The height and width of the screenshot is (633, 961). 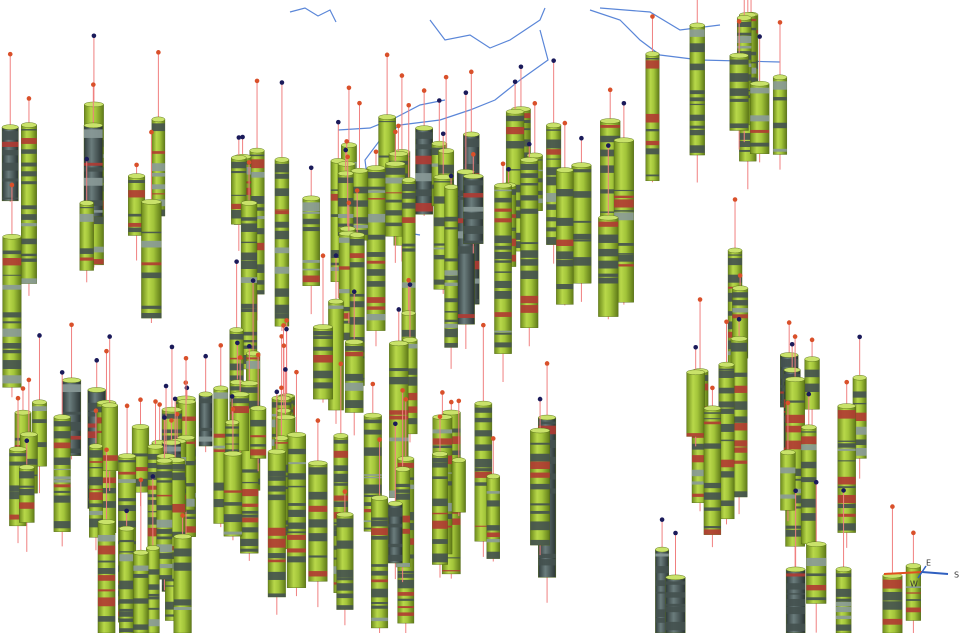 I want to click on river, so click(x=313, y=15).